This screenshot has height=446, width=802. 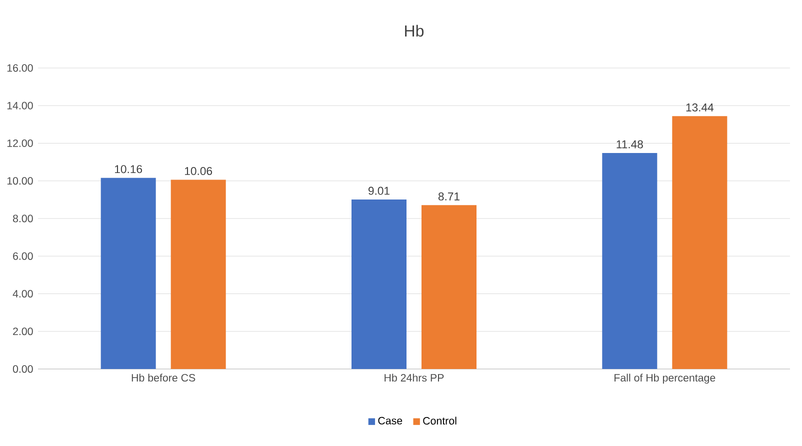 I want to click on y-tick-label: 14.00, so click(x=20, y=106).